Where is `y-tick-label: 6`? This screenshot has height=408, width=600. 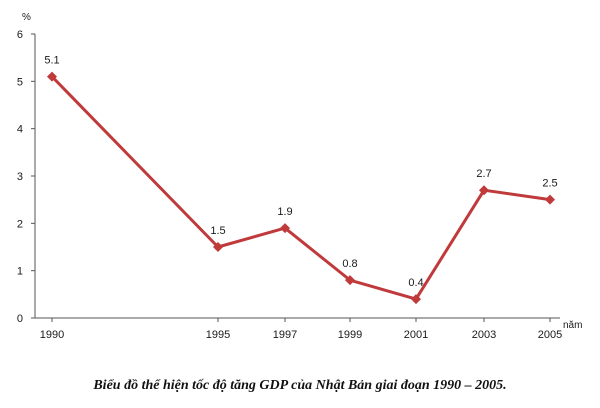
y-tick-label: 6 is located at coordinates (20, 35).